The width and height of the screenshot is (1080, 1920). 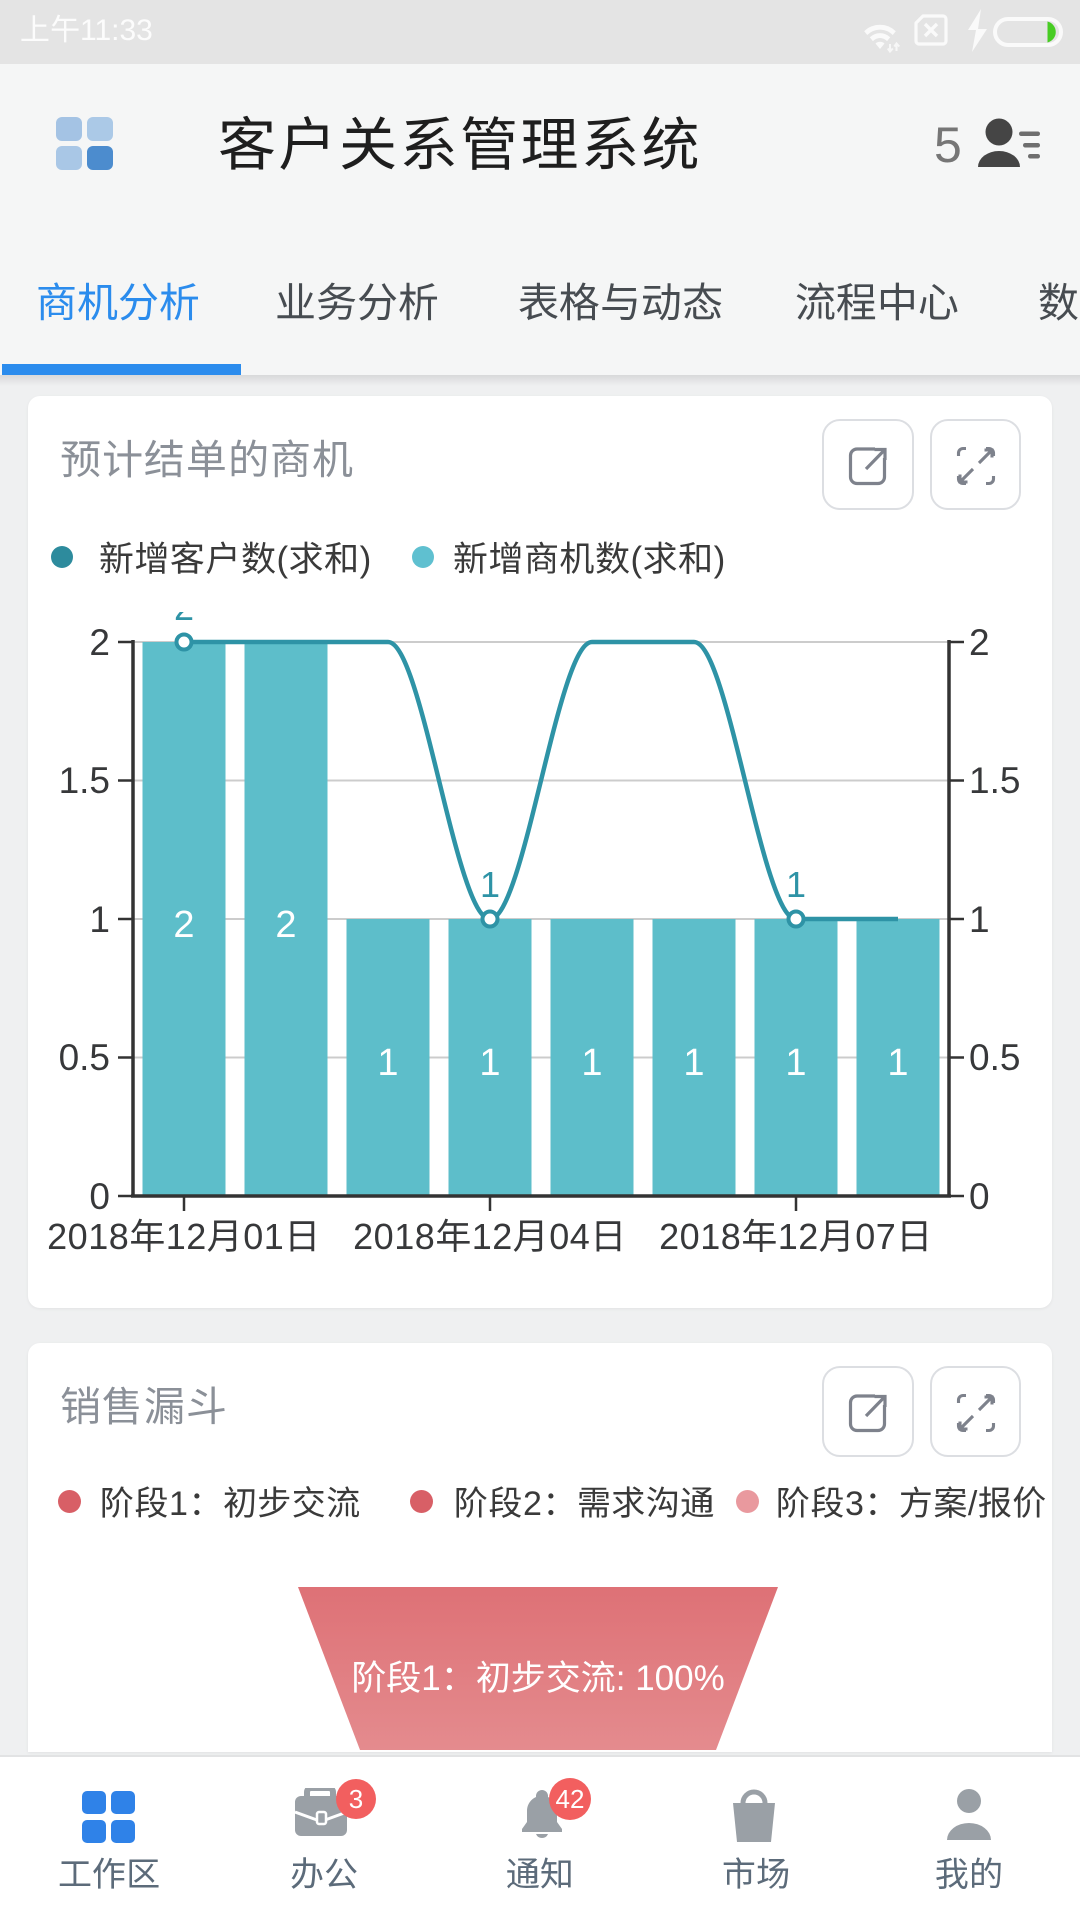 What do you see at coordinates (796, 1236) in the screenshot?
I see `svg-text: 2018年12月07日` at bounding box center [796, 1236].